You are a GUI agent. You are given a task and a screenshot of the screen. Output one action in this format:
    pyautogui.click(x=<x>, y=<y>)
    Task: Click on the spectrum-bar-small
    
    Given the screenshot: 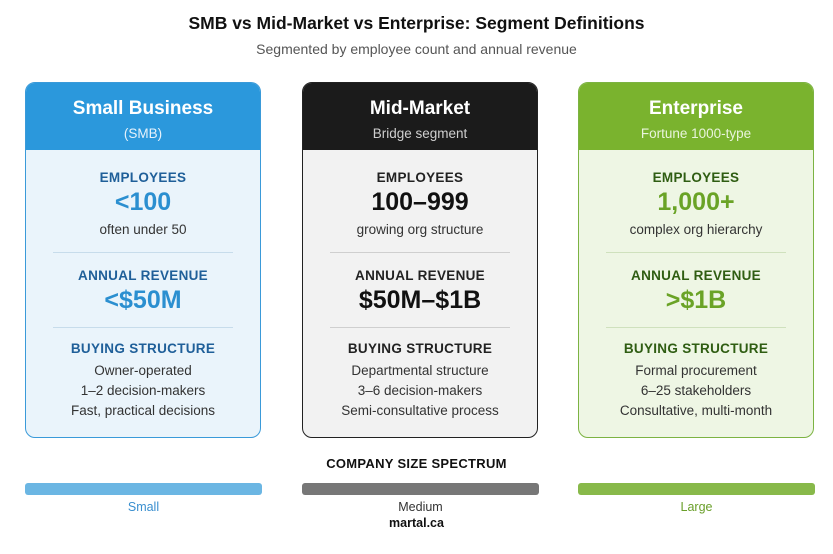 What is the action you would take?
    pyautogui.click(x=143, y=489)
    